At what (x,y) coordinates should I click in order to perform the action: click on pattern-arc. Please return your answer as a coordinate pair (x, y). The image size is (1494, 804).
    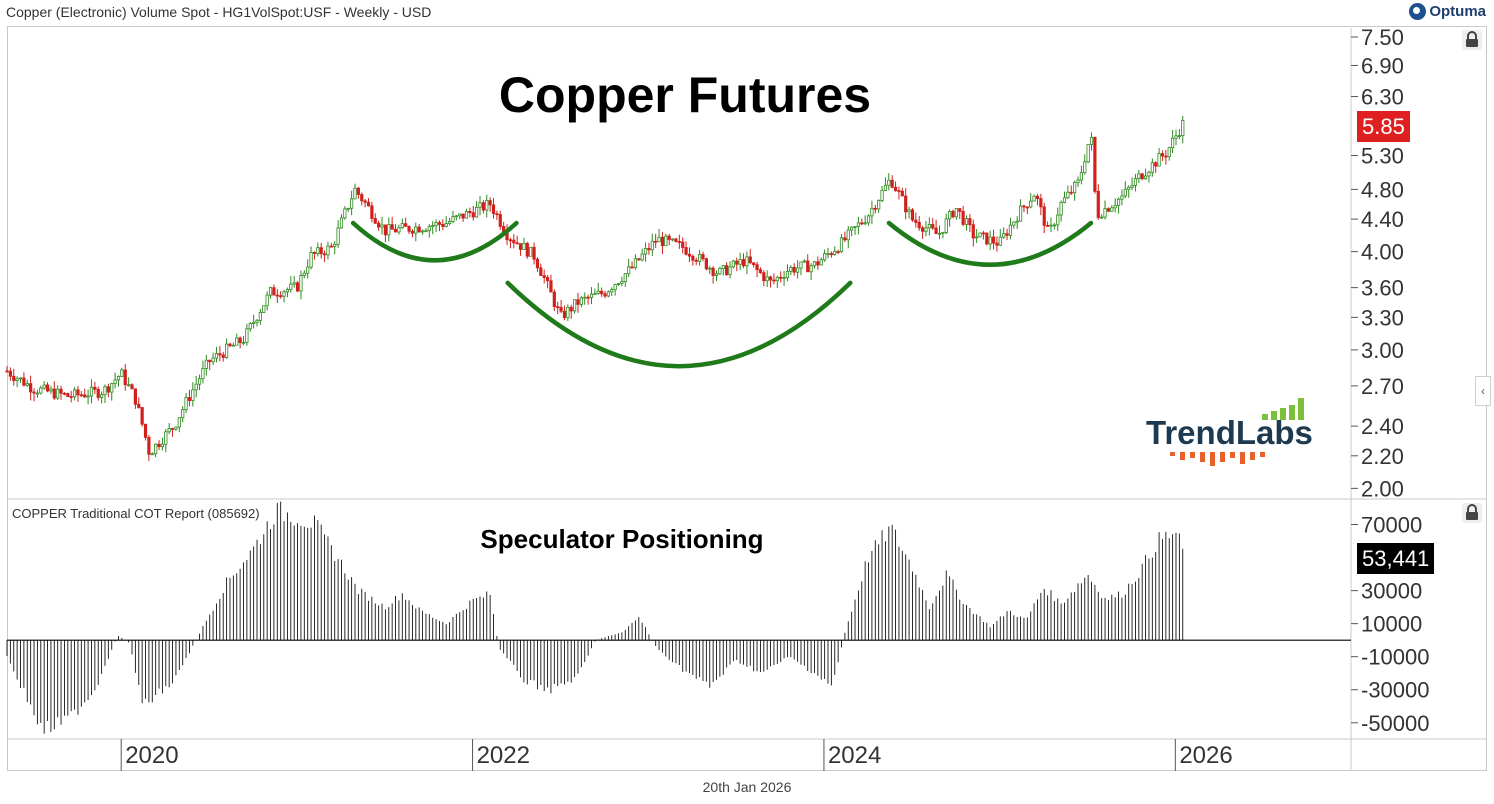
    Looking at the image, I should click on (990, 243).